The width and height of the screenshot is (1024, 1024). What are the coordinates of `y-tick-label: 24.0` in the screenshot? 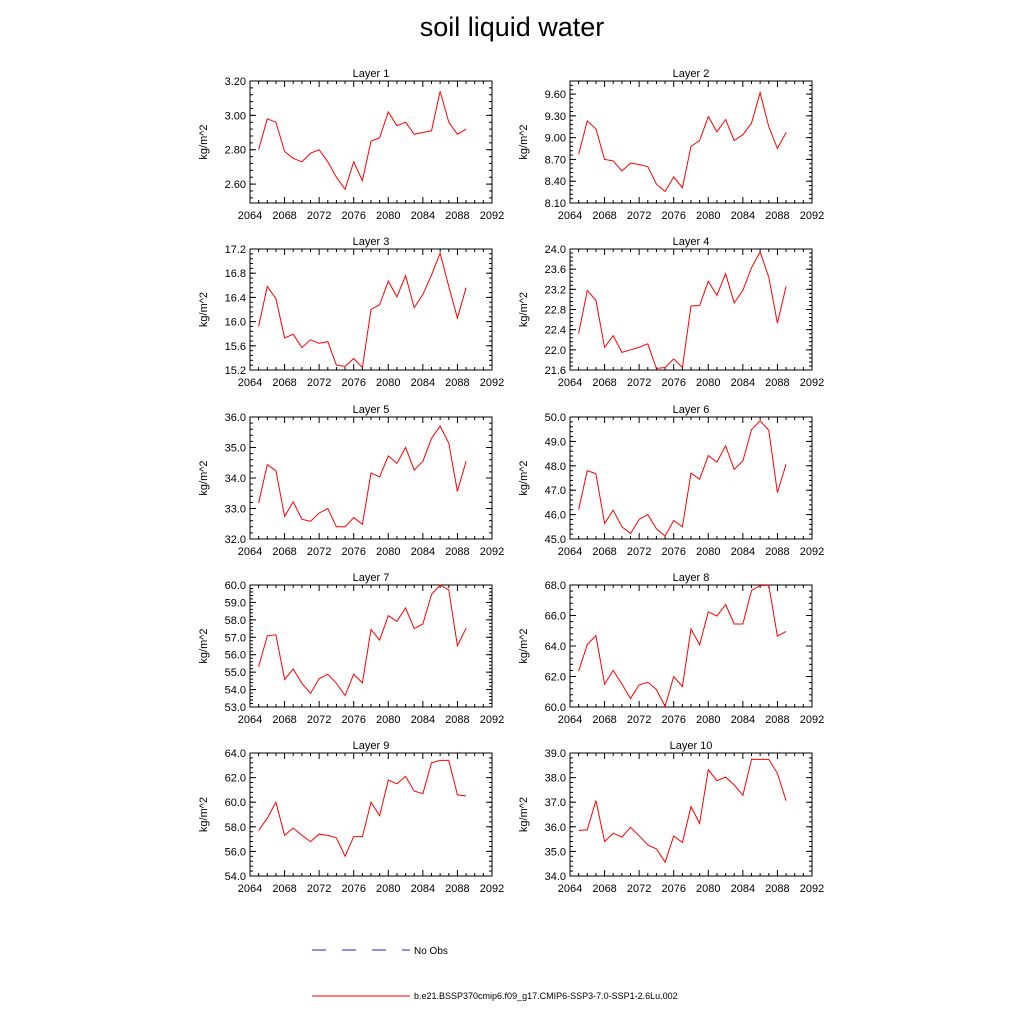 It's located at (555, 250).